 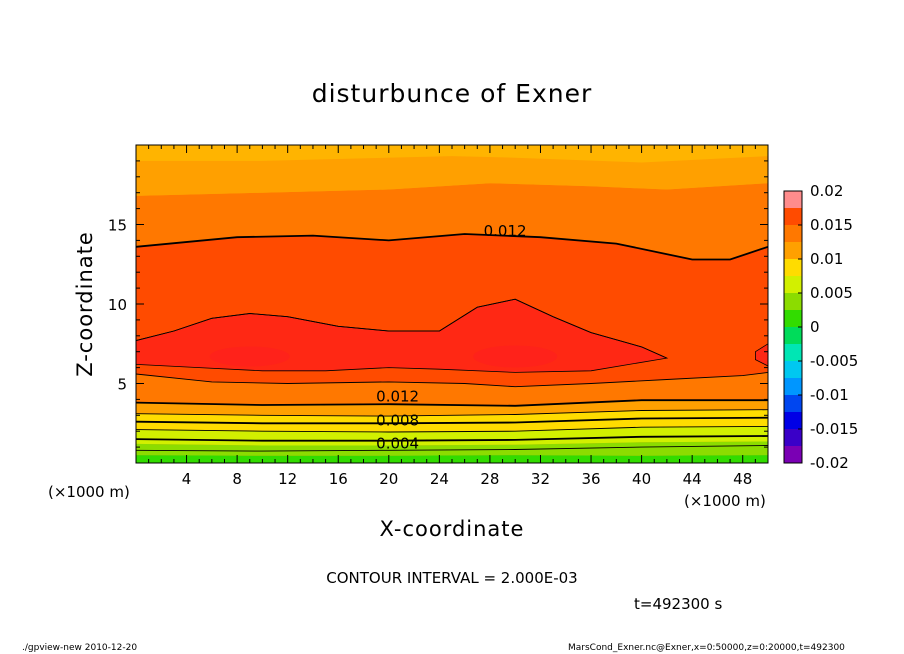 I want to click on footer-left: ./gpview-new 2010-12-20, so click(x=80, y=648).